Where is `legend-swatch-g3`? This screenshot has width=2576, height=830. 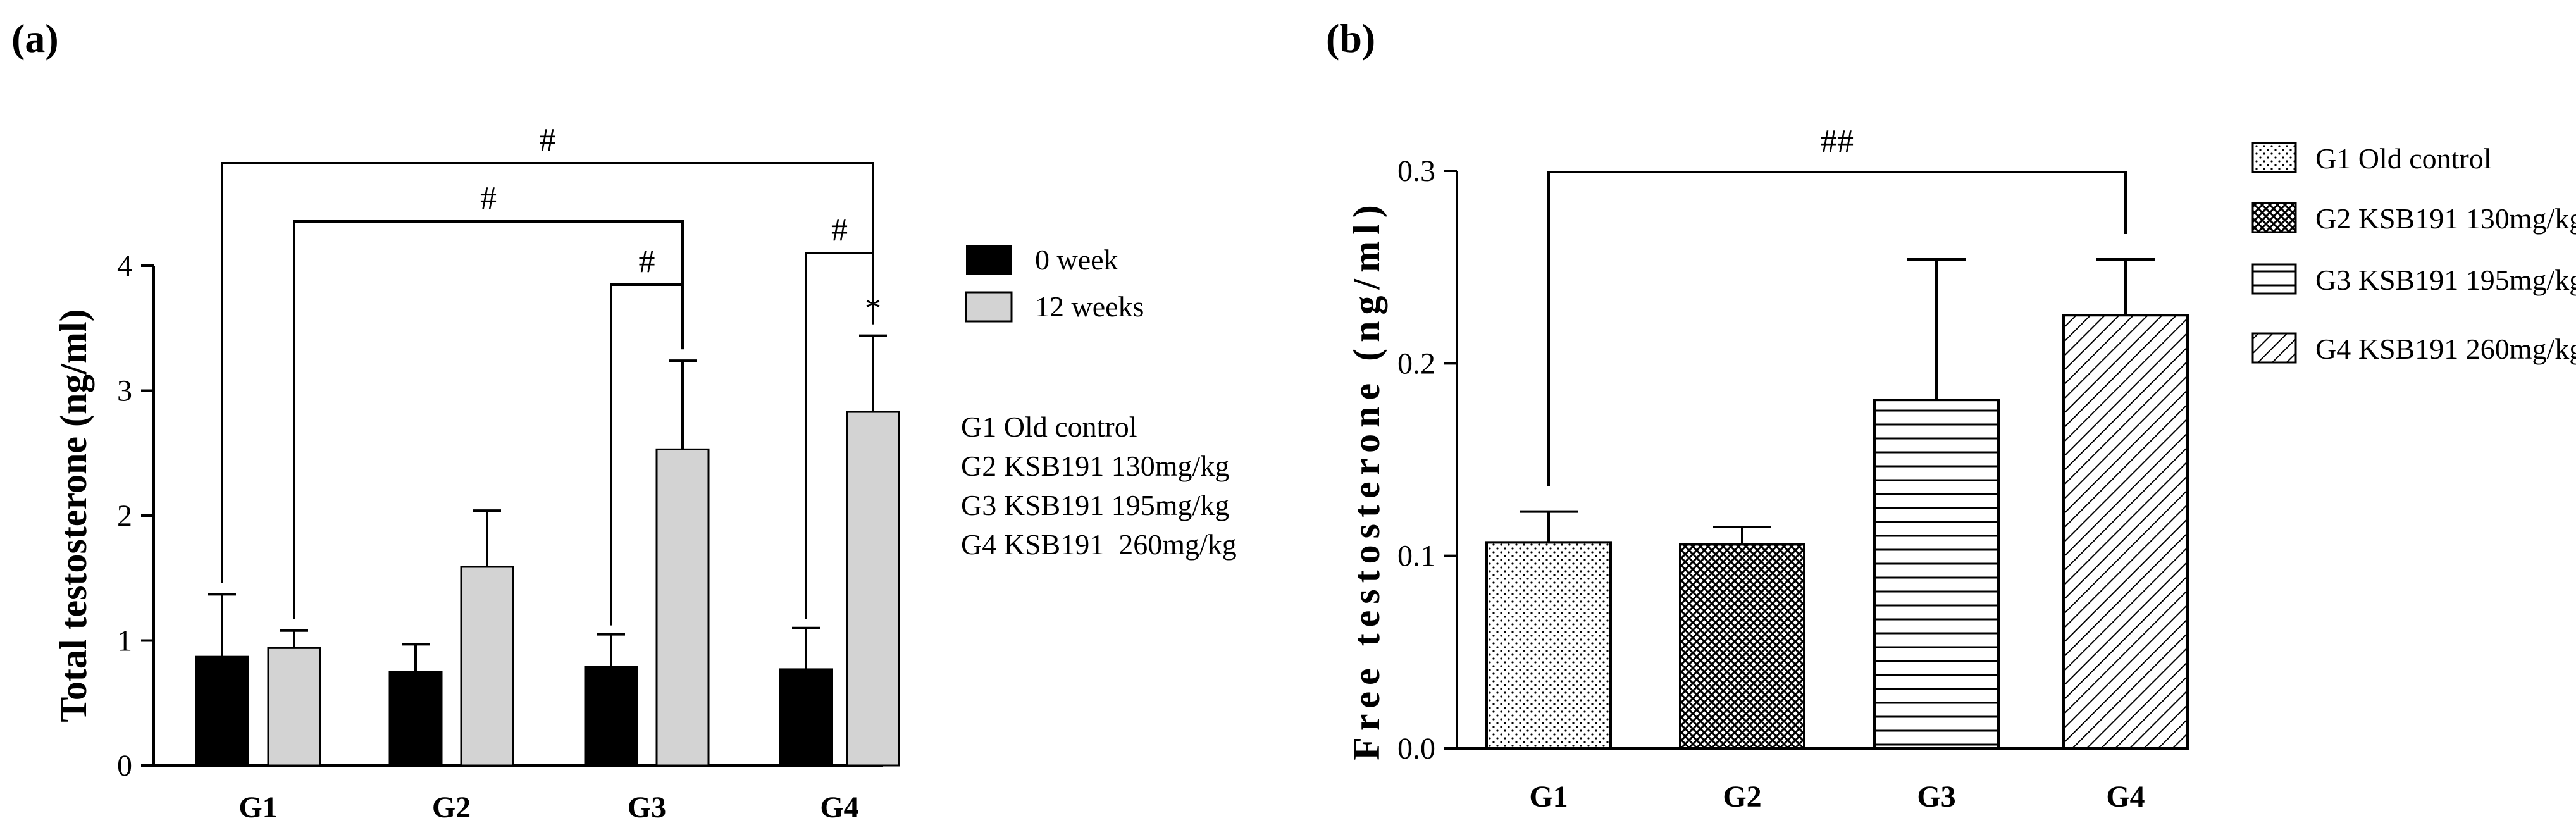
legend-swatch-g3 is located at coordinates (2274, 279).